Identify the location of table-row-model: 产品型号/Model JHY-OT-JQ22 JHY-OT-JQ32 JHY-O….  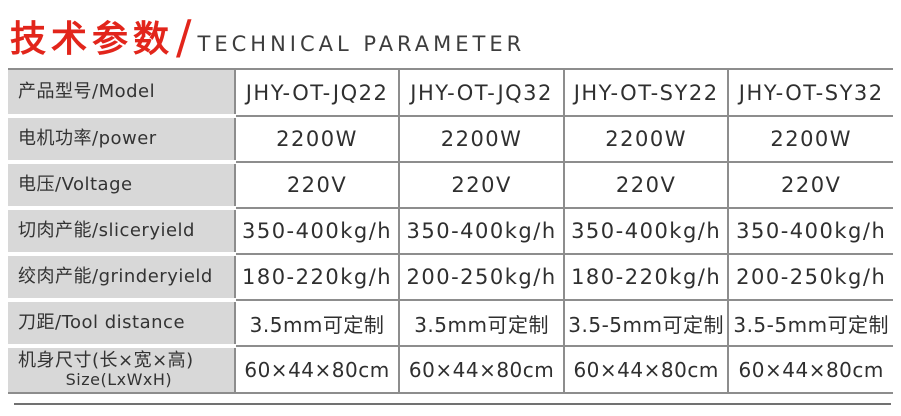
(450, 94).